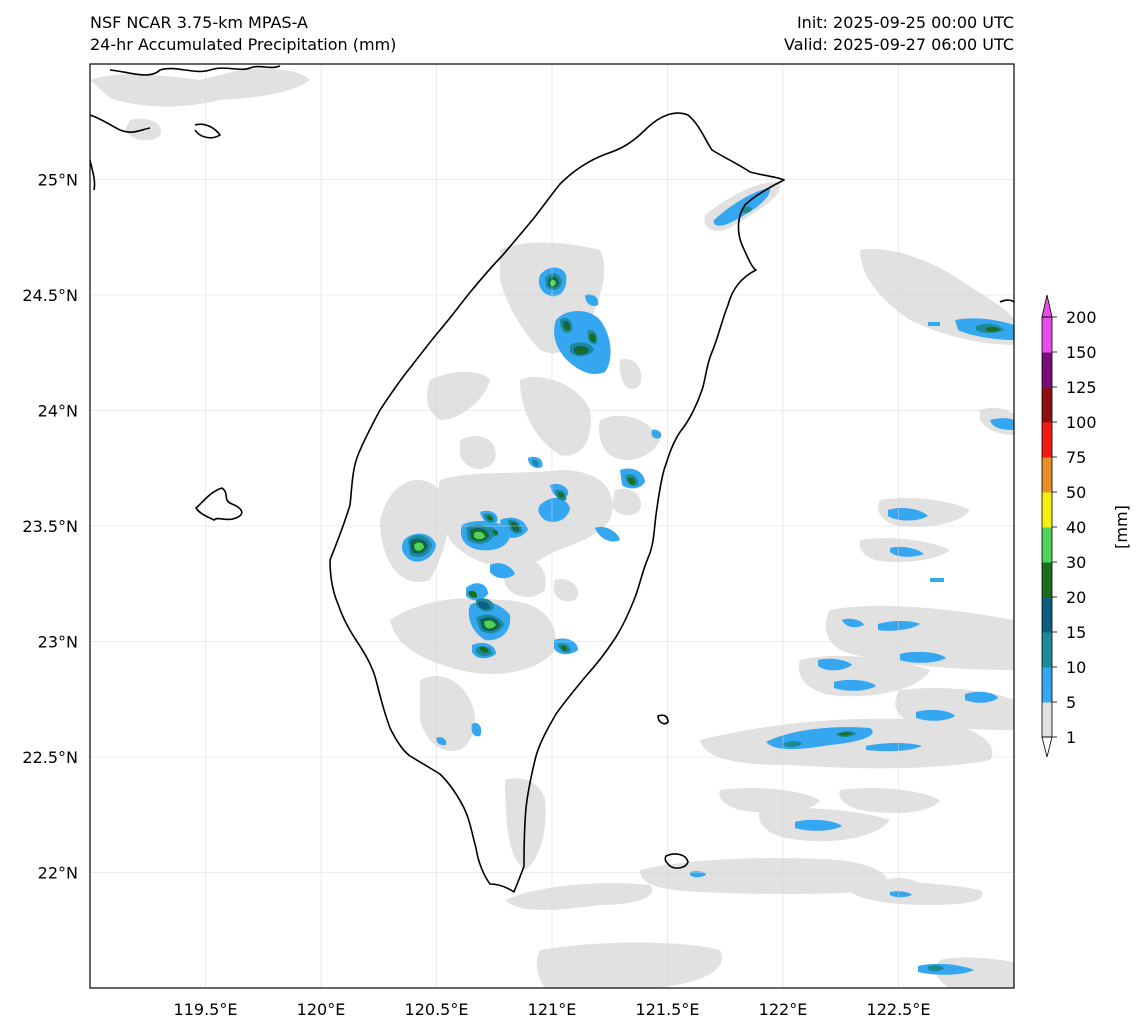  Describe the element at coordinates (58, 180) in the screenshot. I see `latitude-tick-label: 25°N` at that location.